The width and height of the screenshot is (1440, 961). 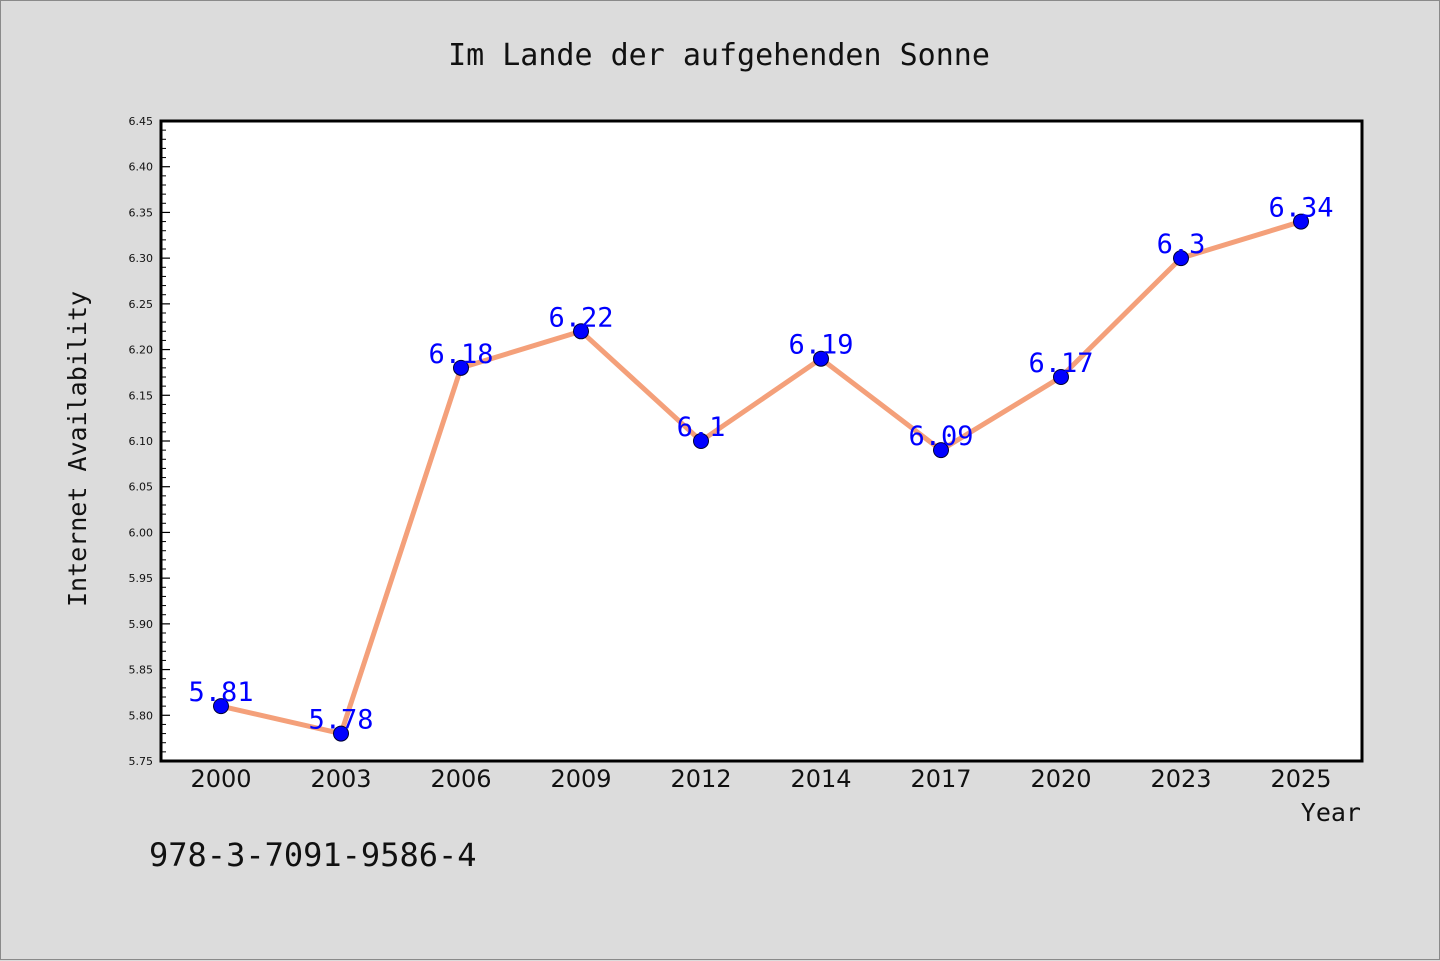 I want to click on data-label: 6.18, so click(x=460, y=354).